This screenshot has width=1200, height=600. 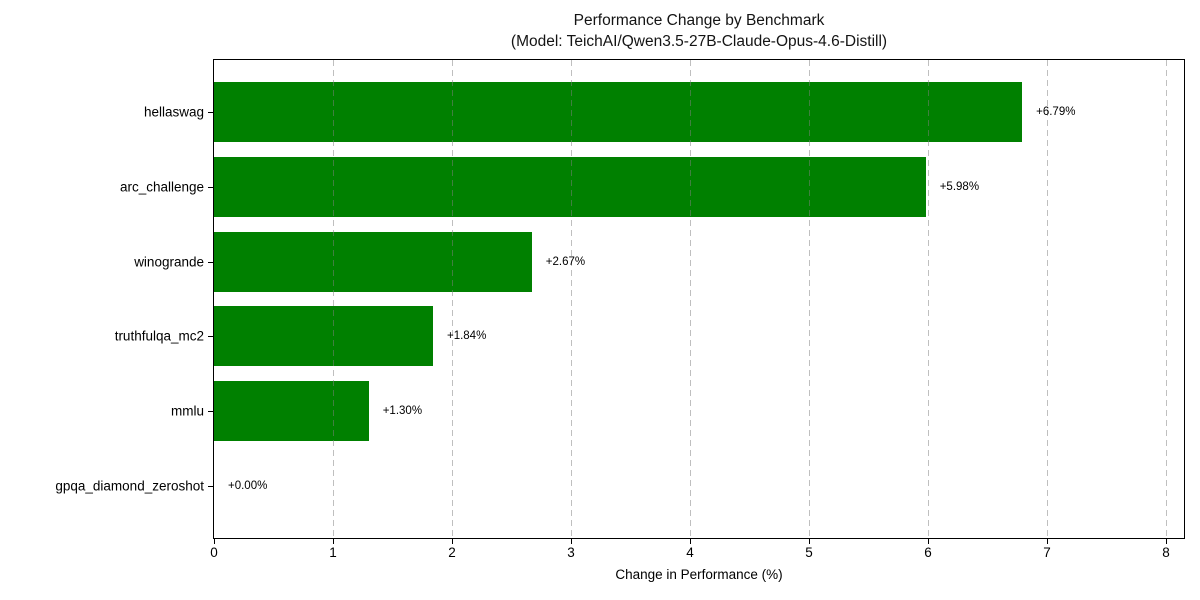 What do you see at coordinates (333, 552) in the screenshot?
I see `x-tick-label-1: 1` at bounding box center [333, 552].